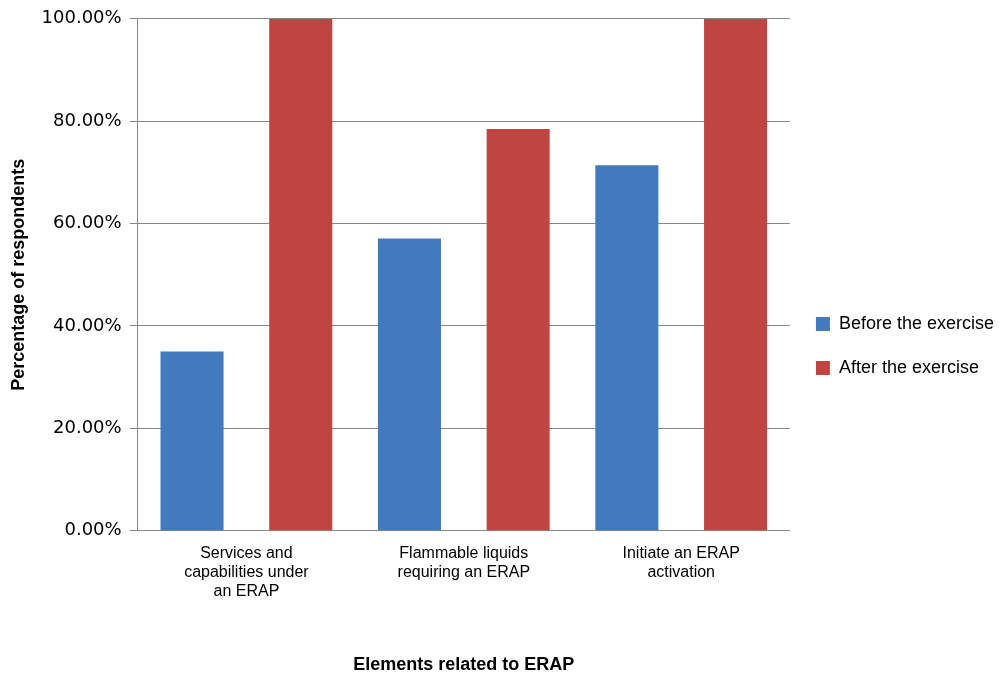  I want to click on x-tick-label: Services and capabilities under an ERAP, so click(247, 571).